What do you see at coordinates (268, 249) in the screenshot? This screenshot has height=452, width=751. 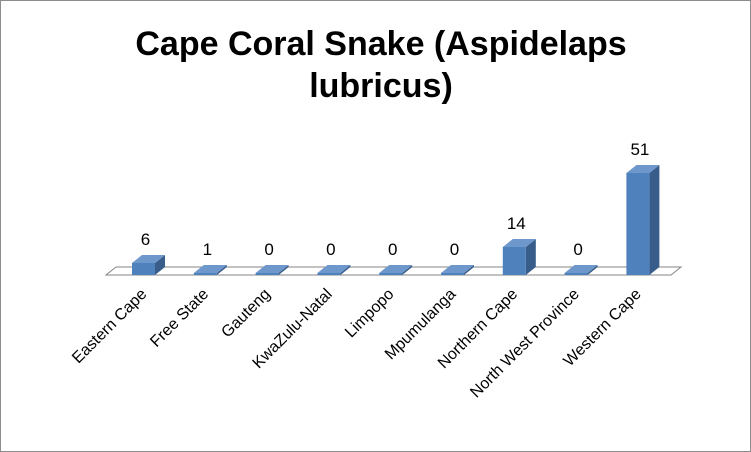 I see `value-label-2: 0` at bounding box center [268, 249].